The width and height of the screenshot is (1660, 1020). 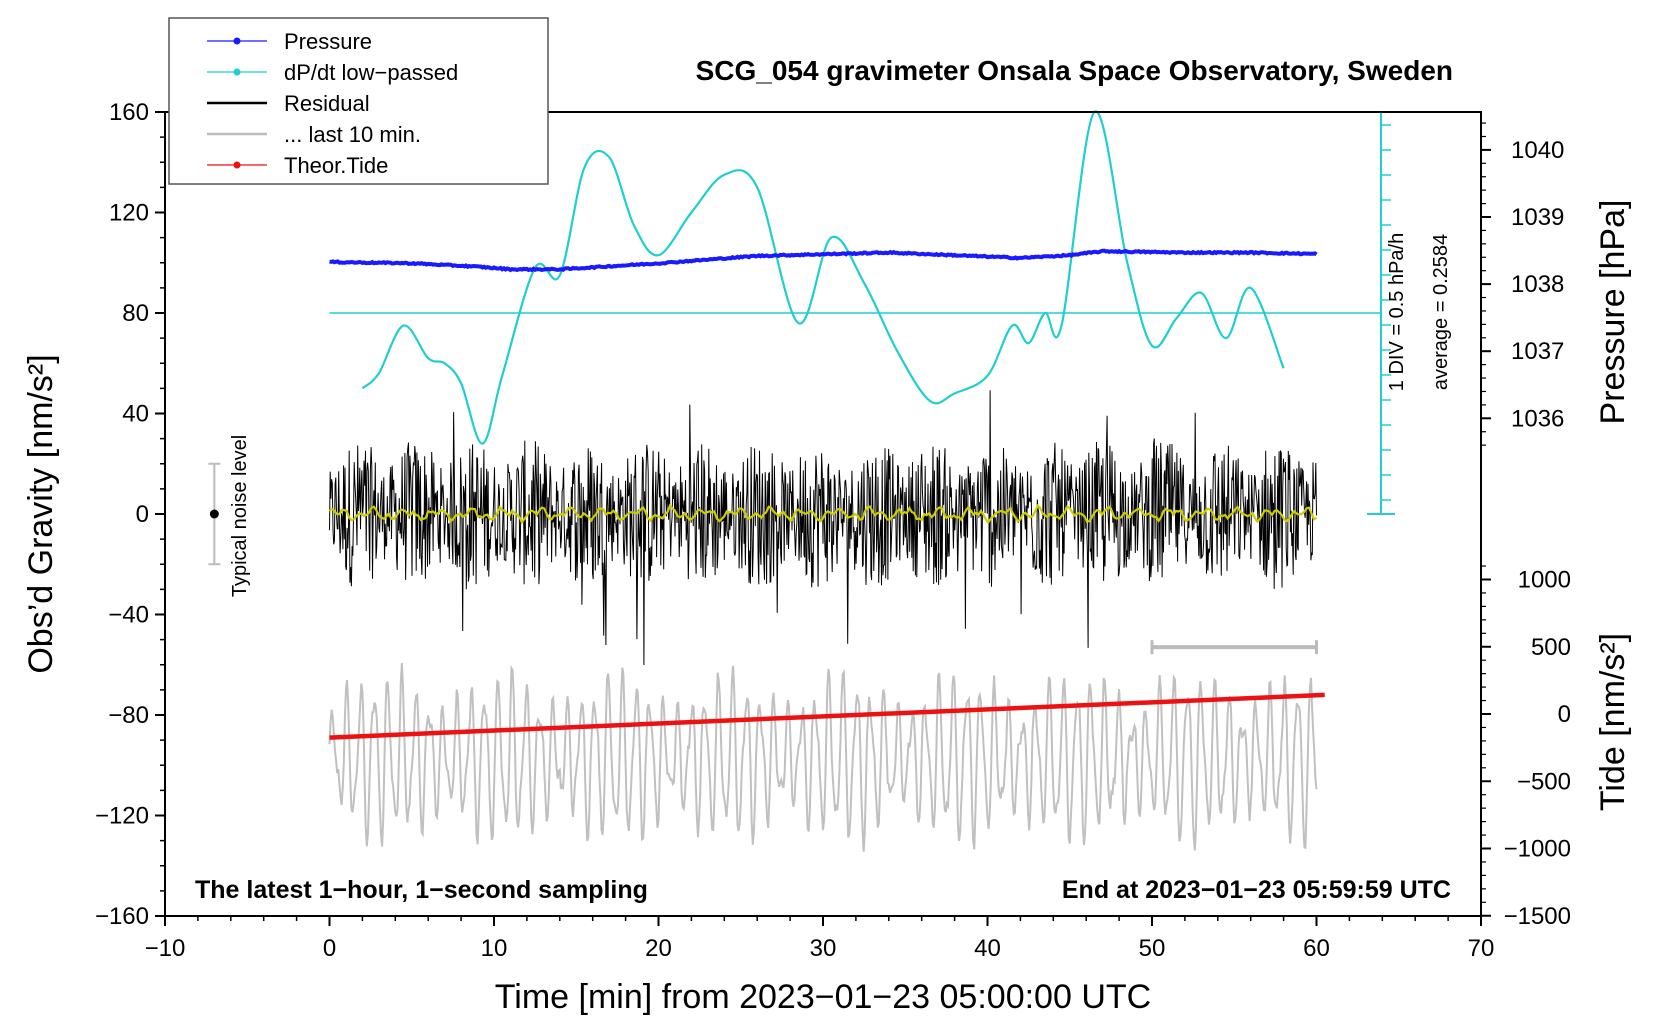 What do you see at coordinates (823, 948) in the screenshot?
I see `x-tick-label: 30` at bounding box center [823, 948].